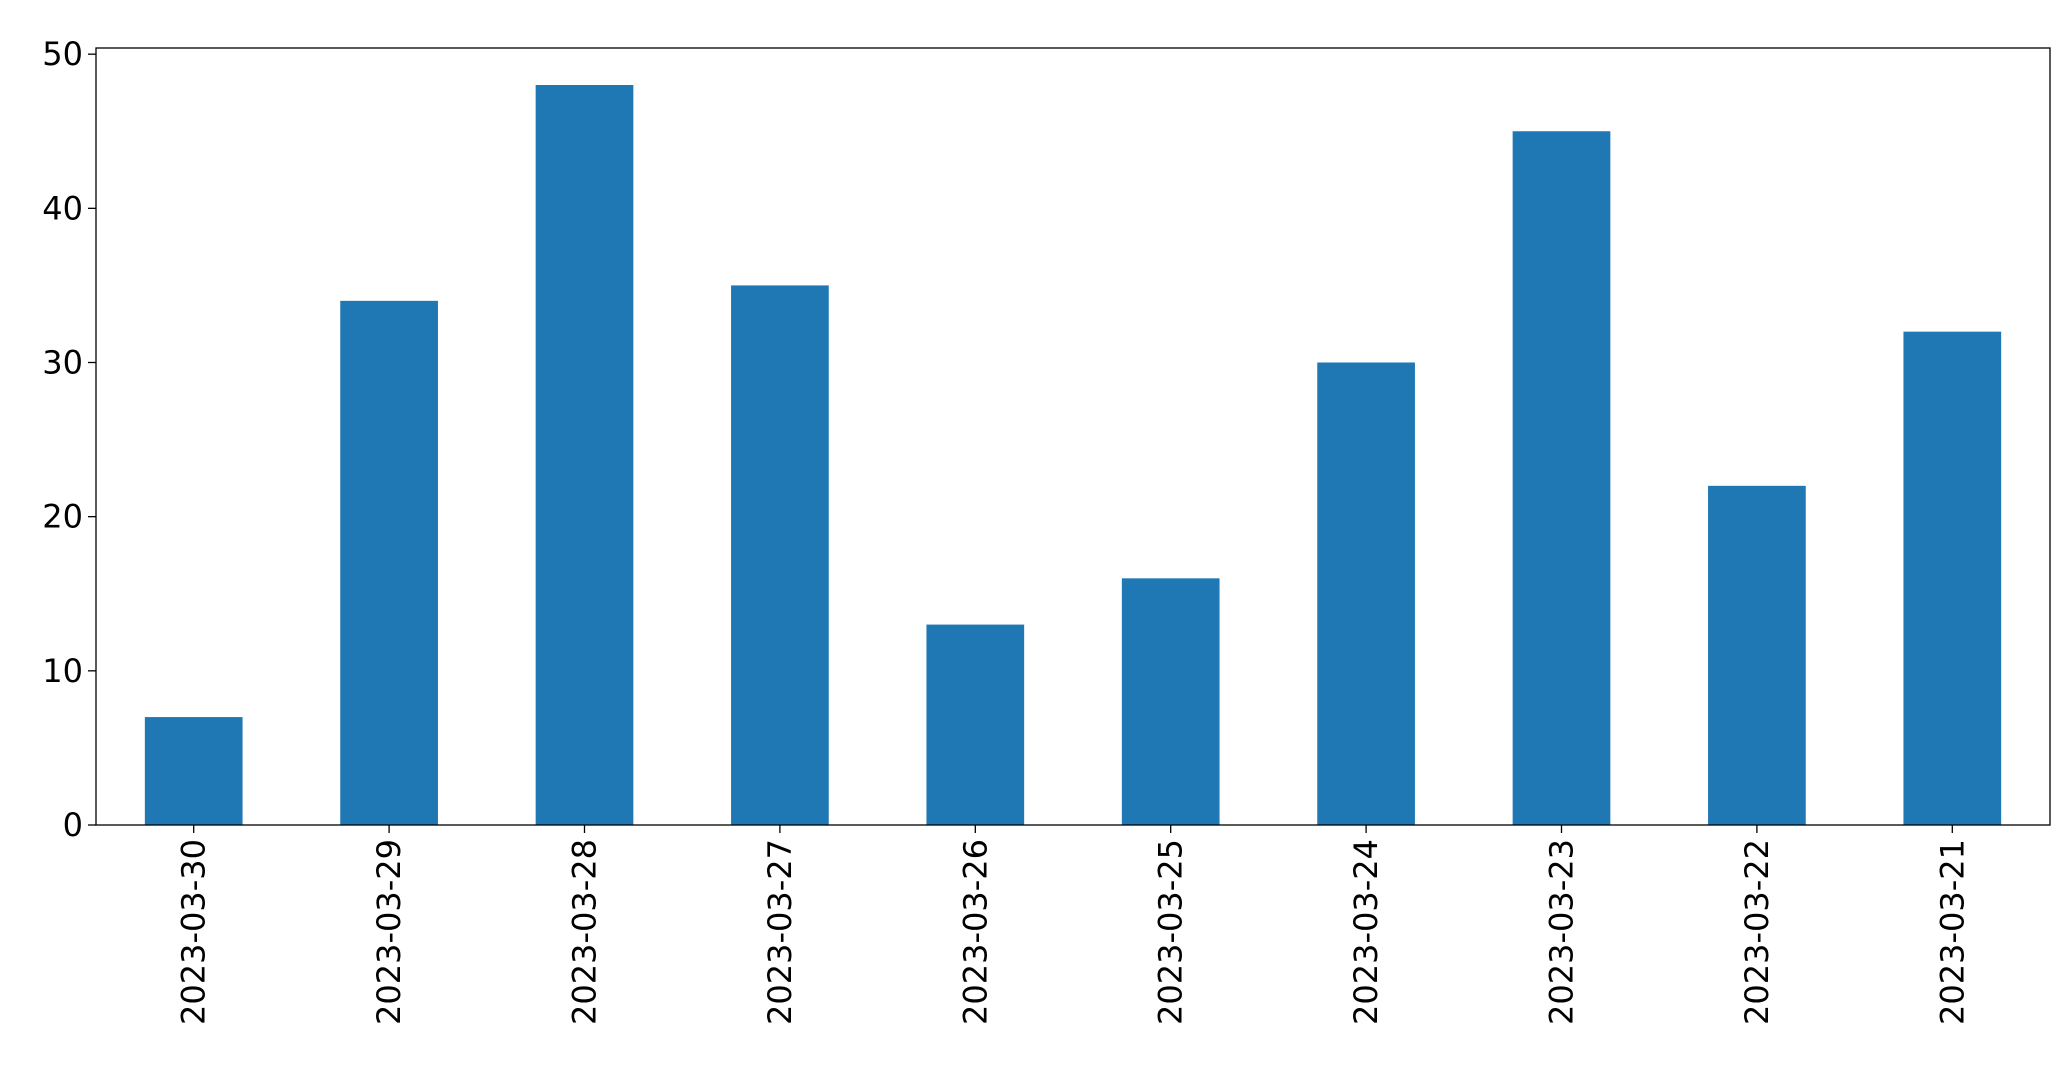  I want to click on x-tick-label: 2023-03-24, so click(1366, 932).